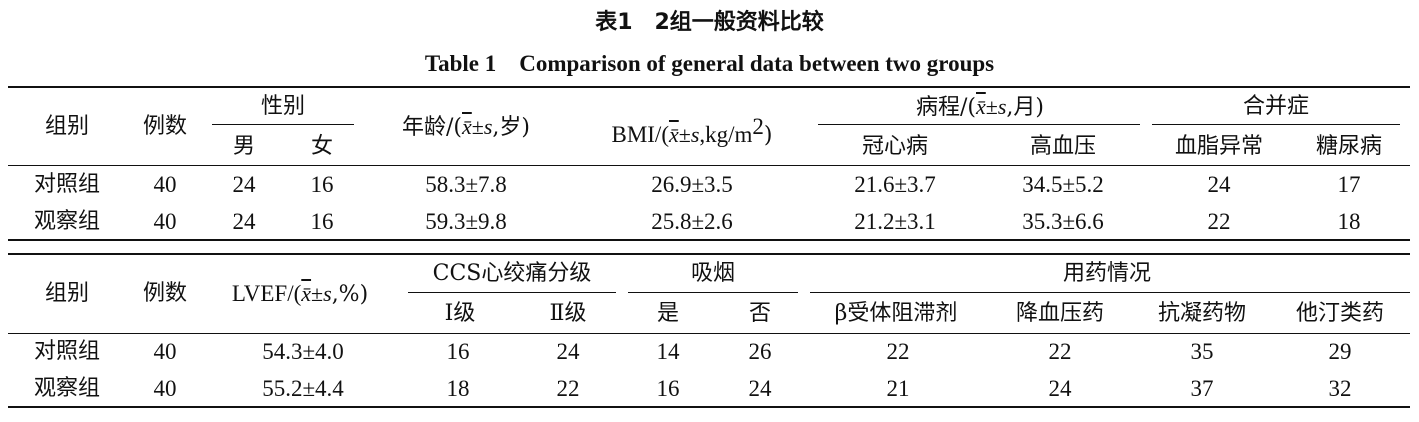  What do you see at coordinates (760, 388) in the screenshot?
I see `t2-r2-no: 24` at bounding box center [760, 388].